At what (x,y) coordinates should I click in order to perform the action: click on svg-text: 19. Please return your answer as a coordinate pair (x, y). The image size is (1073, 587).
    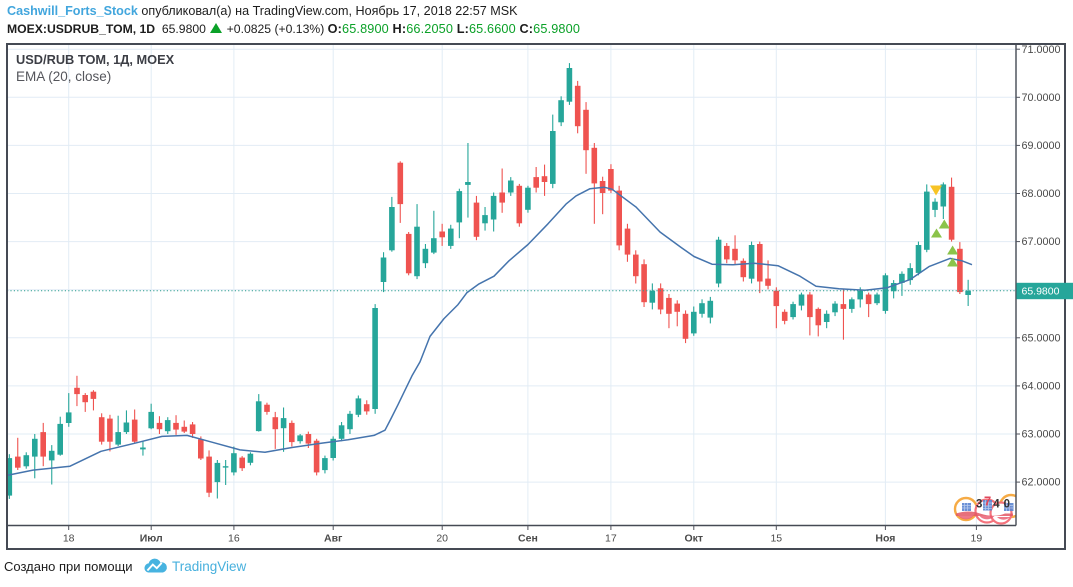
    Looking at the image, I should click on (977, 539).